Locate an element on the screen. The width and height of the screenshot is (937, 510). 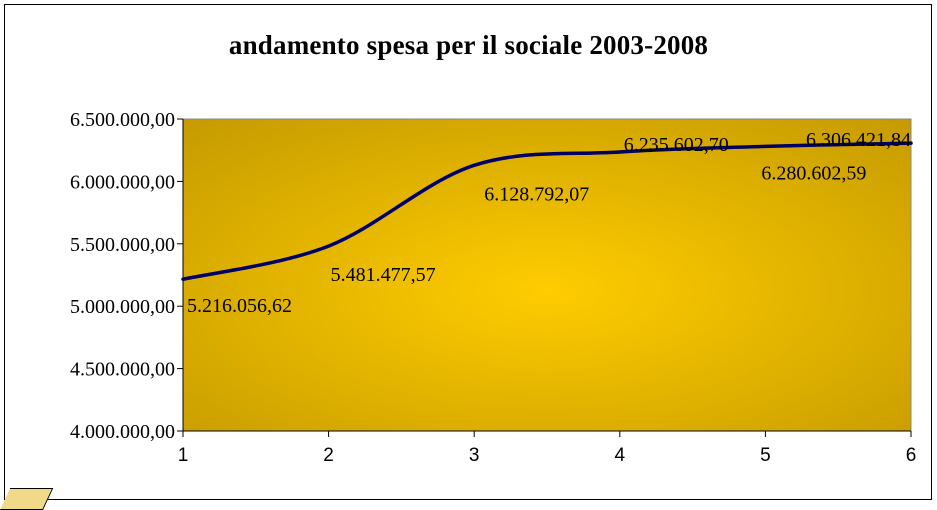
x-tick-label: 4 is located at coordinates (620, 455).